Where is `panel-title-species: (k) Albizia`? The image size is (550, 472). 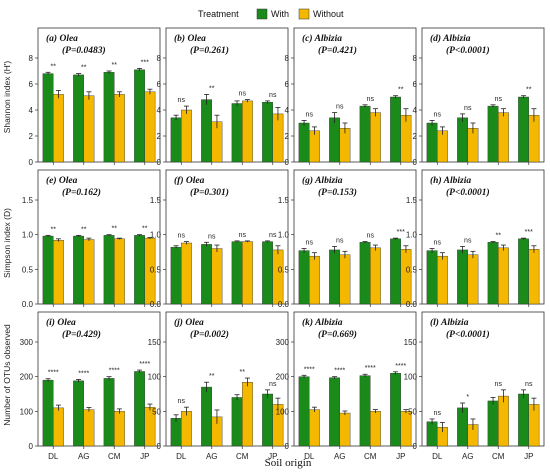
panel-title-species: (k) Albizia is located at coordinates (322, 322).